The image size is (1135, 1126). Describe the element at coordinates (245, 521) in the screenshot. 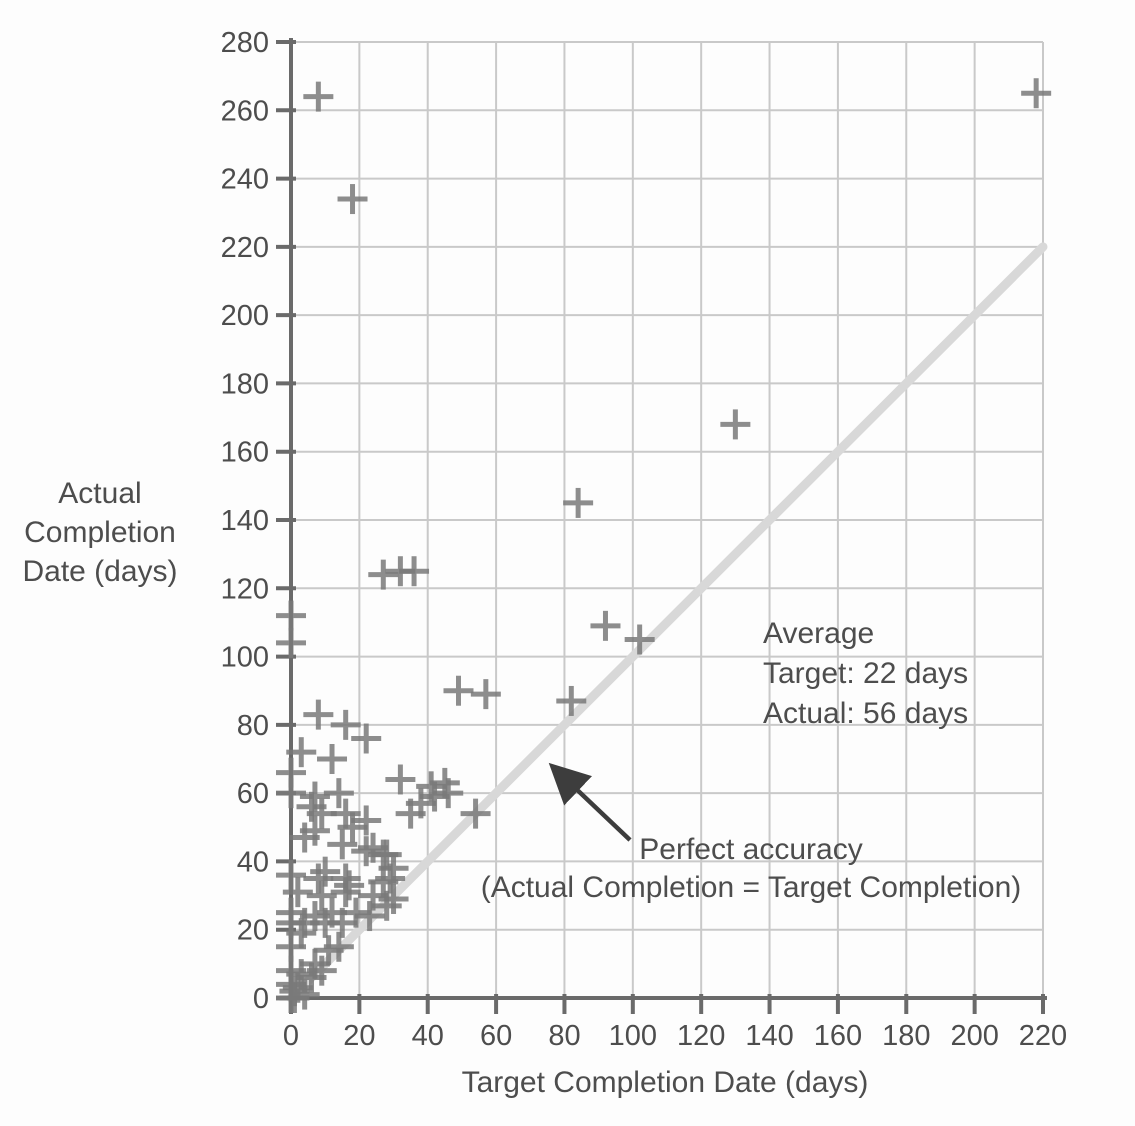

I see `y-tick-label: 140` at that location.